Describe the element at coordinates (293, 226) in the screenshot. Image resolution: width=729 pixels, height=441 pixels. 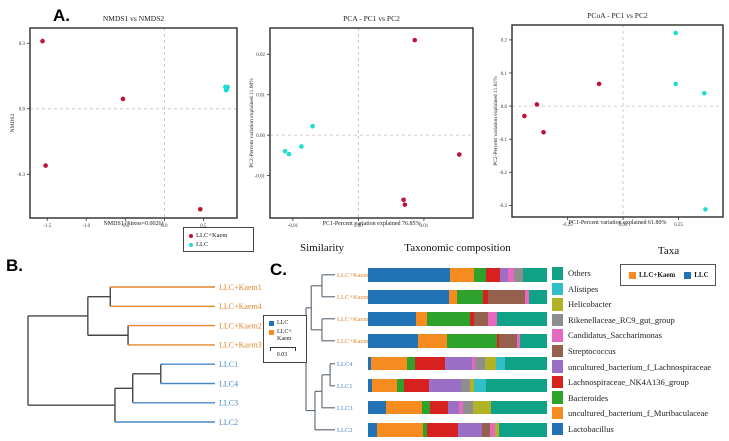
I see `x-tick-label: -0.01` at that location.